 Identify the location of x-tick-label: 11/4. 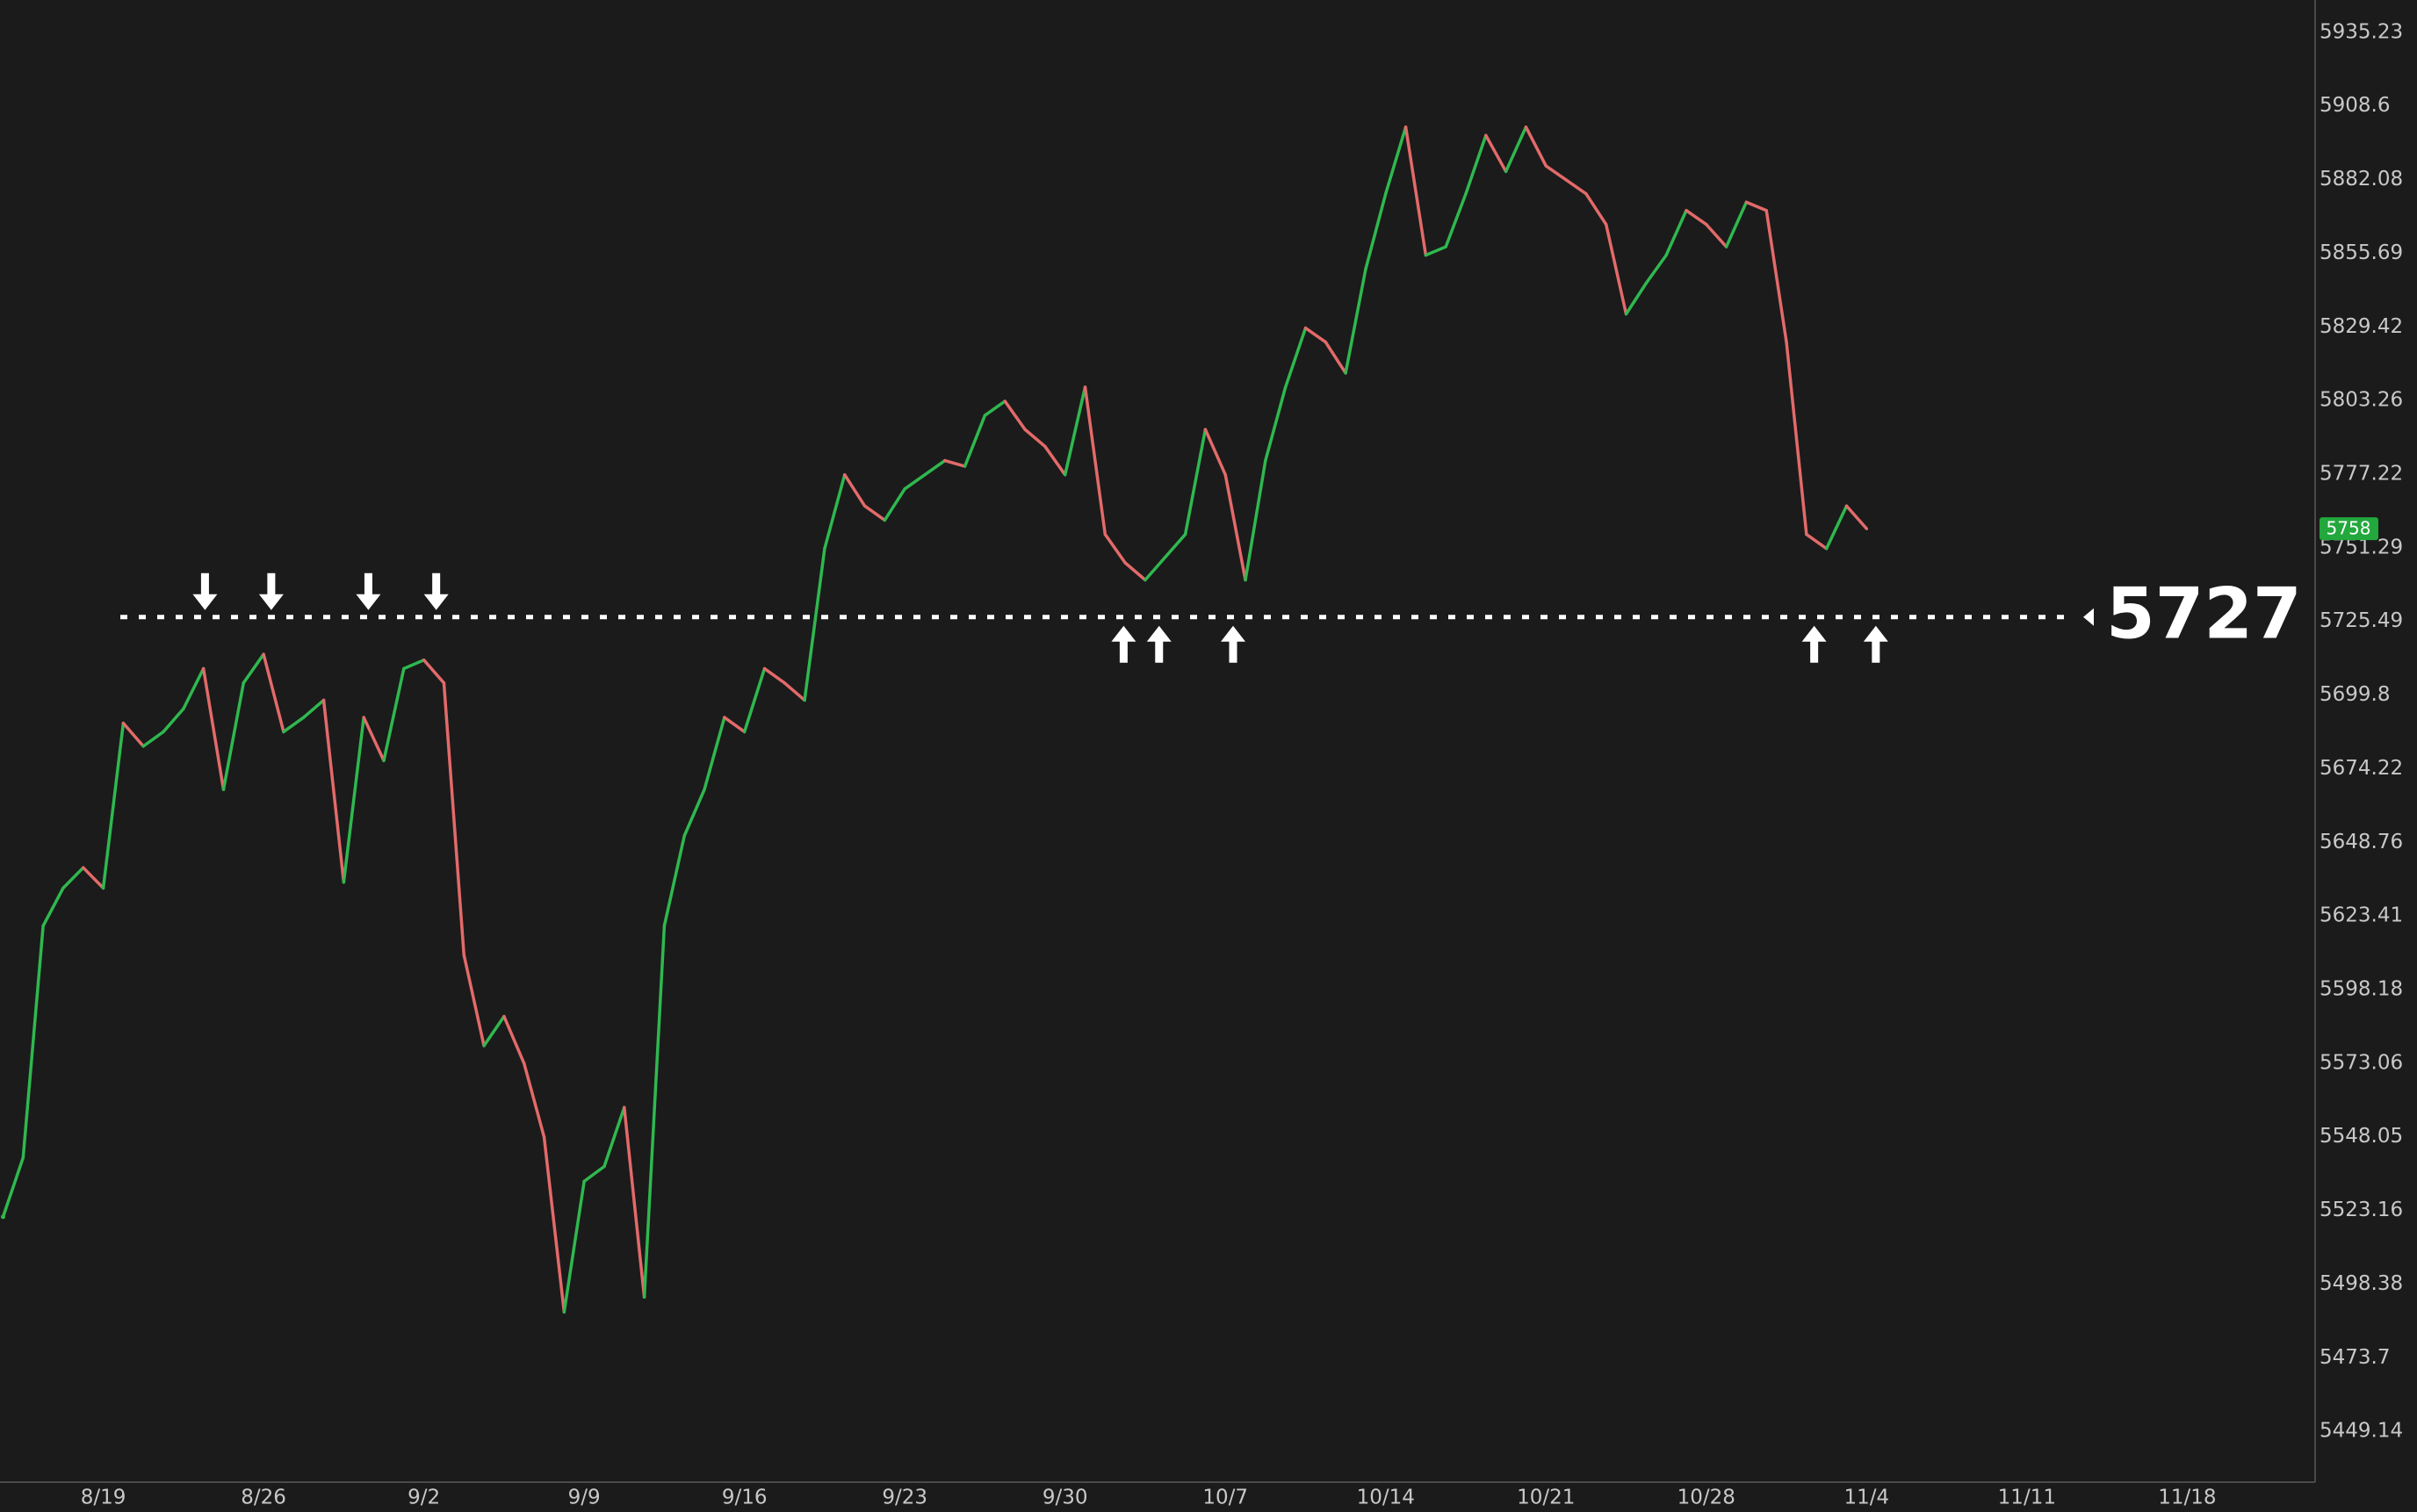
(1866, 1498).